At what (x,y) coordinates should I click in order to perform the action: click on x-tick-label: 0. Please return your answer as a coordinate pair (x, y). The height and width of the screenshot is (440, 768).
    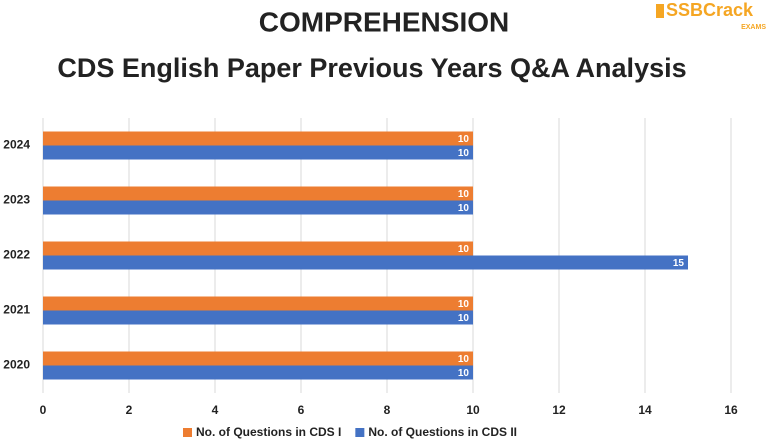
    Looking at the image, I should click on (43, 410).